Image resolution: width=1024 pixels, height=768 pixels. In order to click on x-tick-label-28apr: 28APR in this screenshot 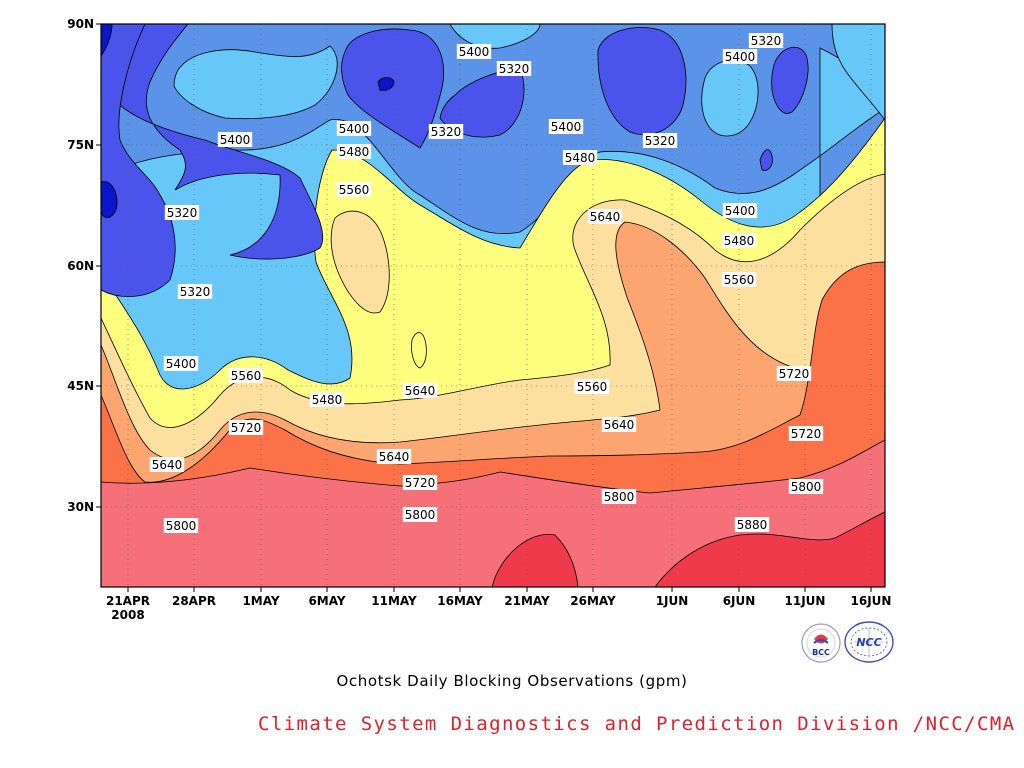, I will do `click(194, 601)`.